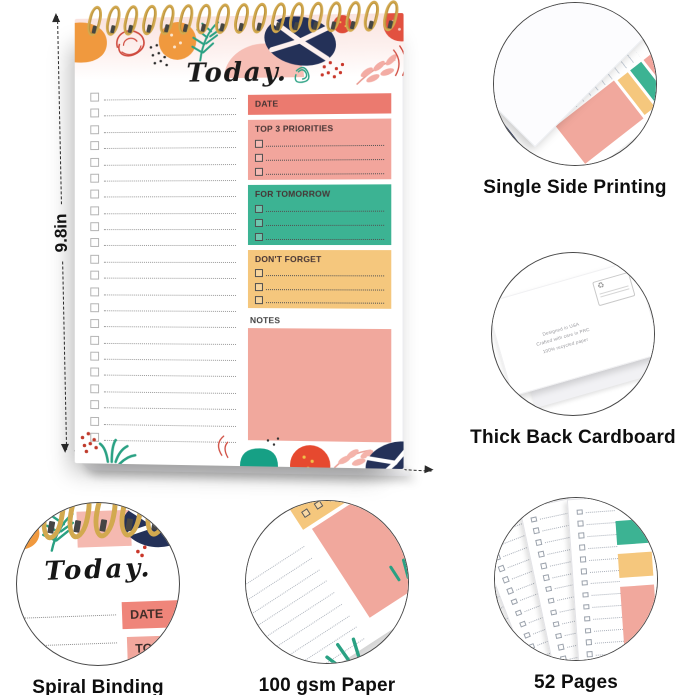  Describe the element at coordinates (576, 579) in the screenshot. I see `fanned-pages-photo` at that location.